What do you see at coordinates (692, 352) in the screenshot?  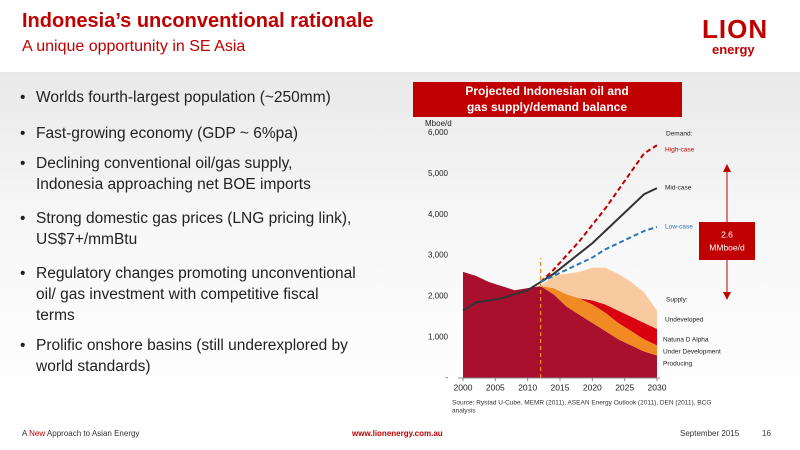 I see `legend-label: Under Development` at bounding box center [692, 352].